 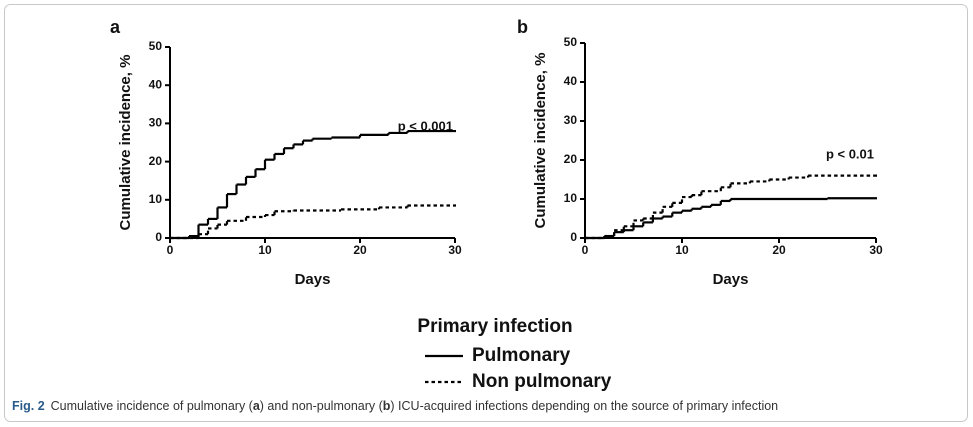 What do you see at coordinates (522, 27) in the screenshot?
I see `panel-label: b` at bounding box center [522, 27].